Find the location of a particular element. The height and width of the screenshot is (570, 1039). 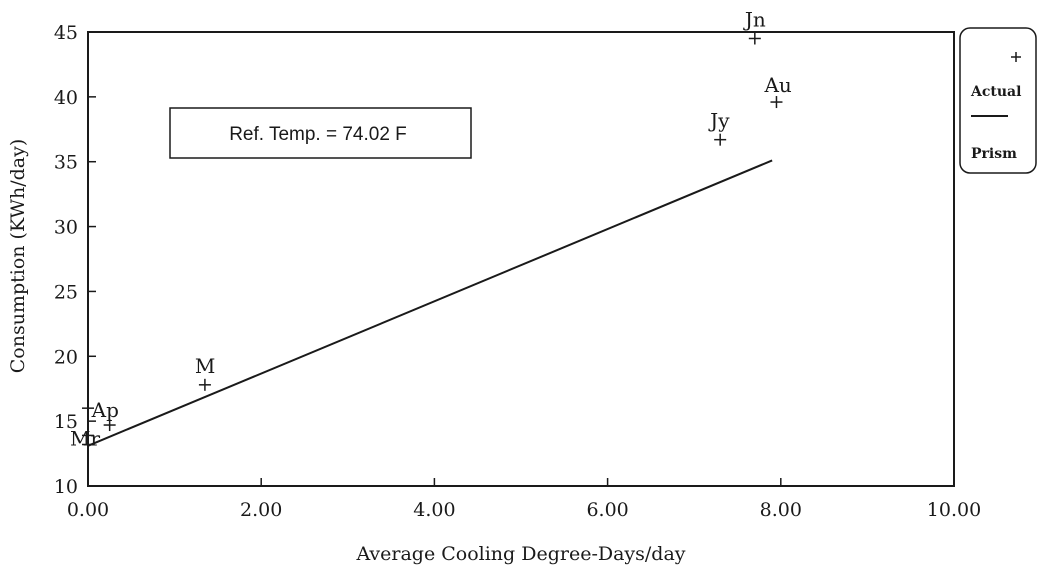

point-label: Ap is located at coordinates (105, 410).